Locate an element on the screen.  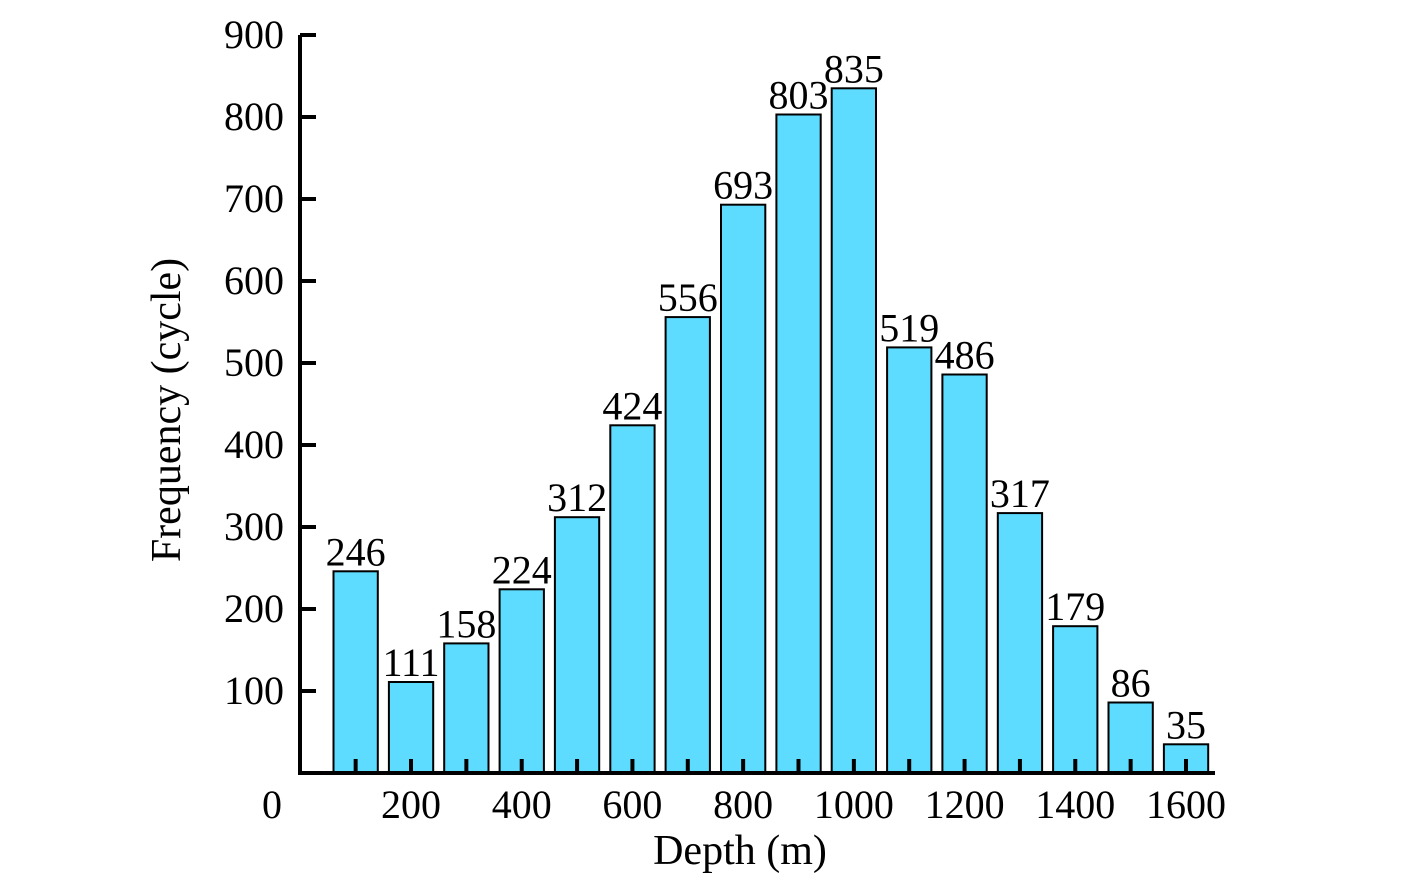
x-tick-label: 600 is located at coordinates (632, 804).